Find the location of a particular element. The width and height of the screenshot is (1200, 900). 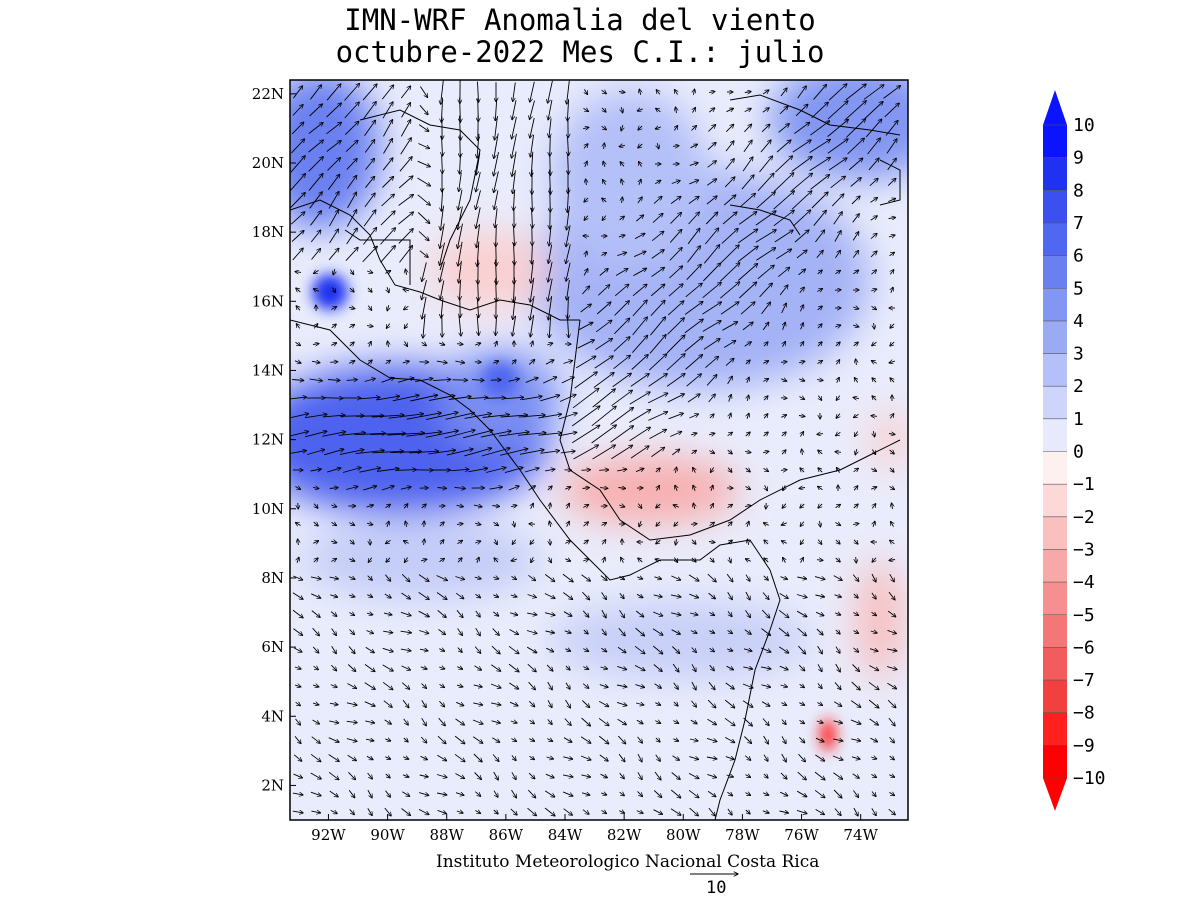

lat-tick-label: 22N is located at coordinates (268, 94).